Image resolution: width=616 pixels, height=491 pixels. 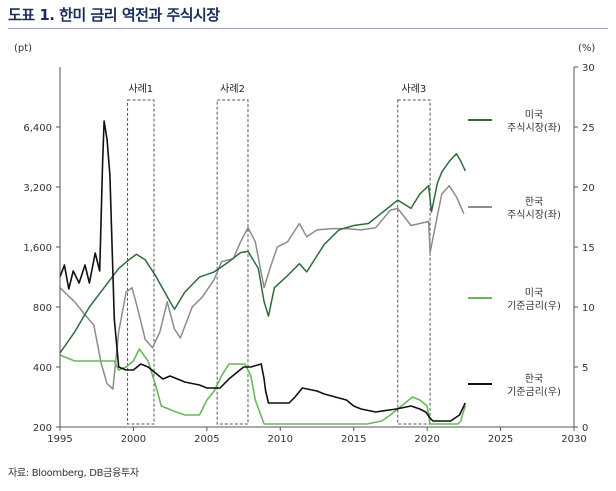 I want to click on event-label: 사례2, so click(x=232, y=89).